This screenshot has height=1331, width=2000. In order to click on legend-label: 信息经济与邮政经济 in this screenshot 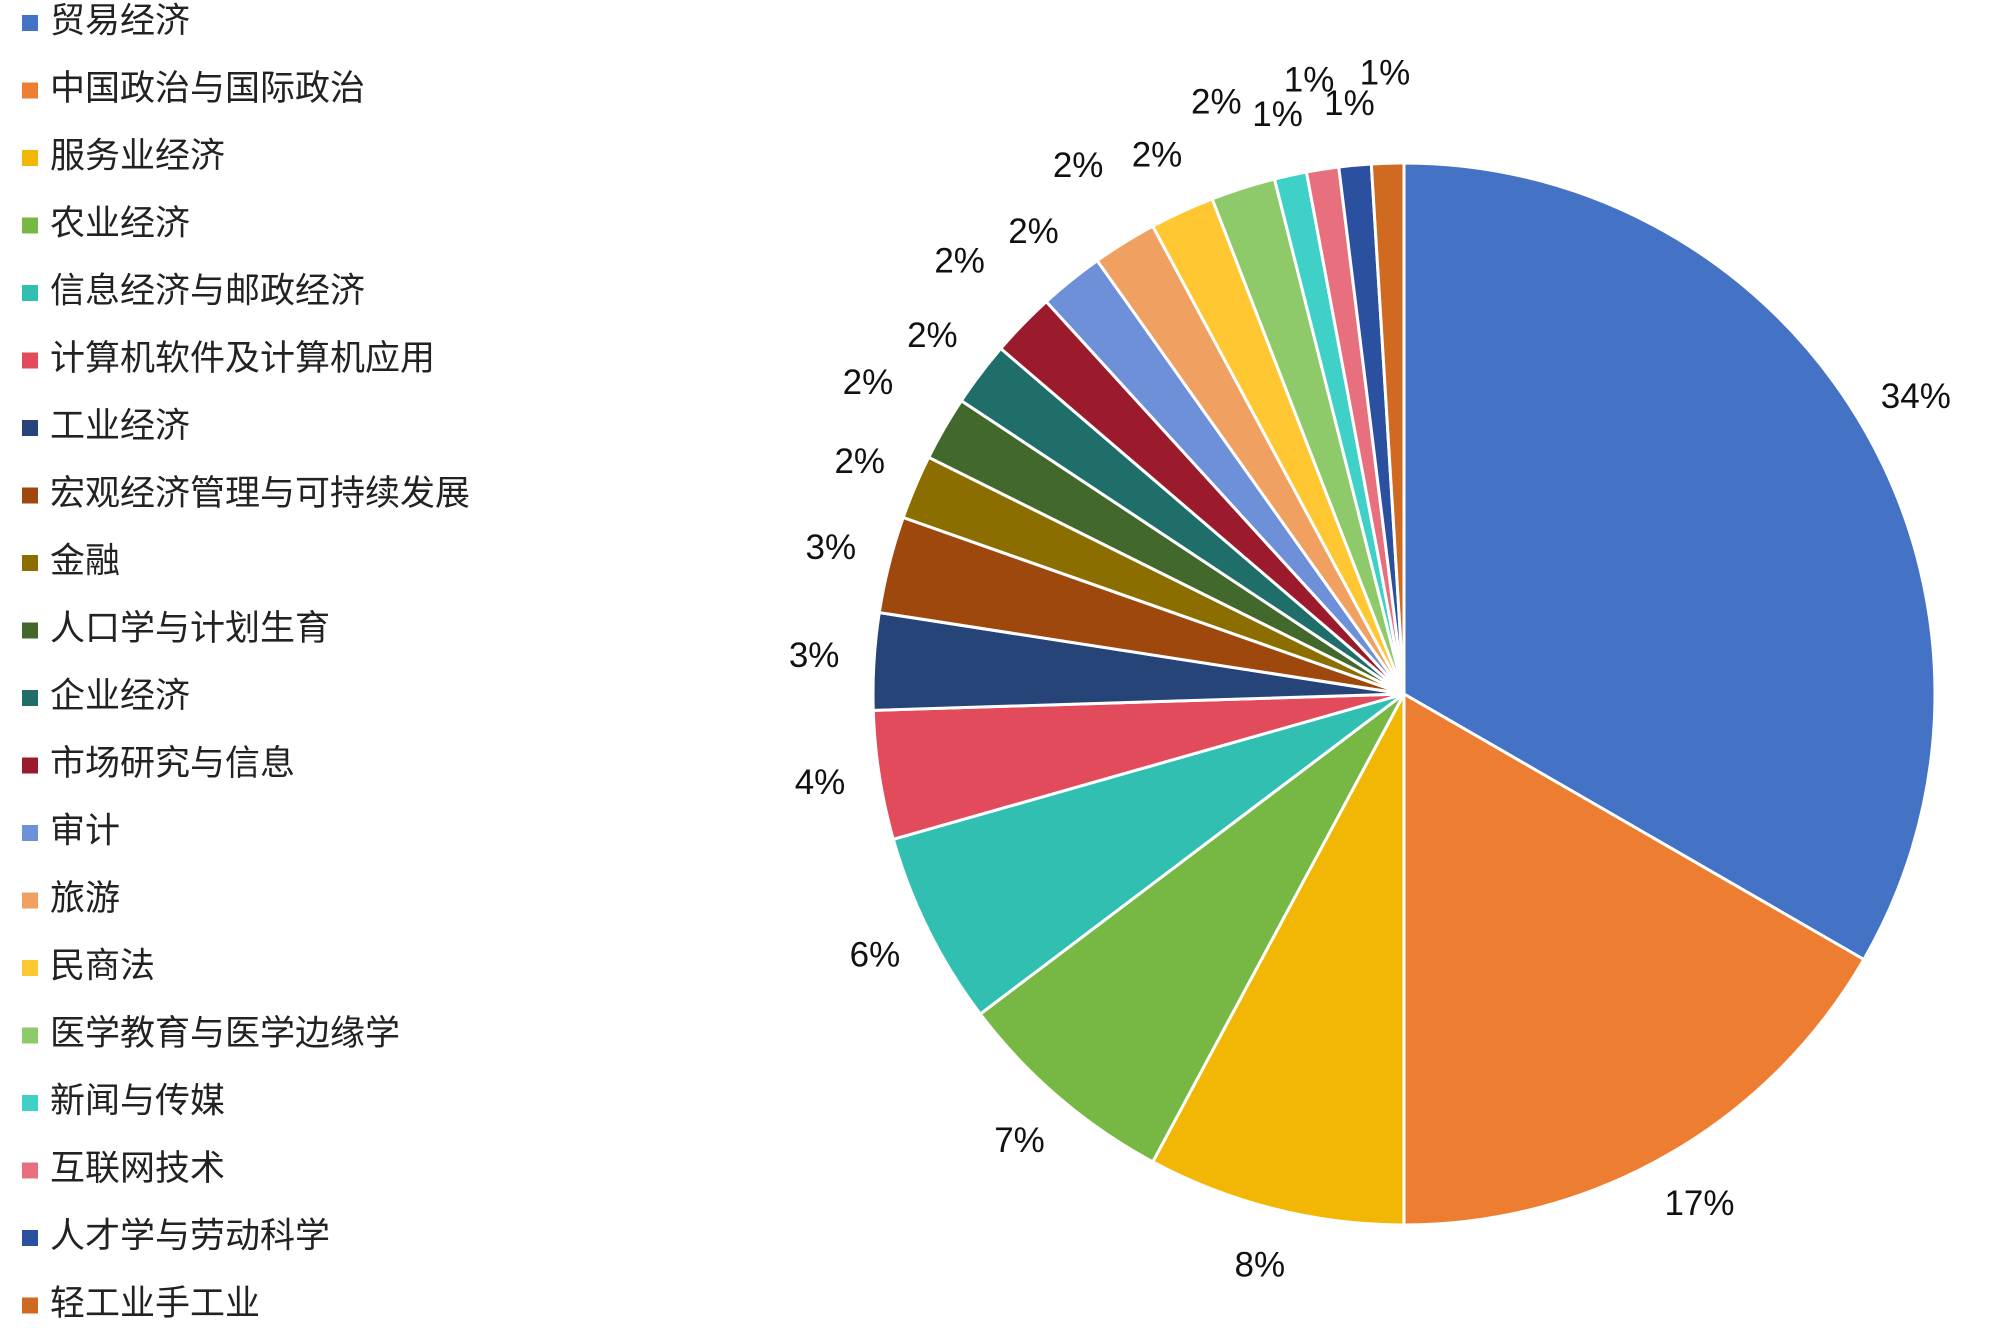, I will do `click(207, 292)`.